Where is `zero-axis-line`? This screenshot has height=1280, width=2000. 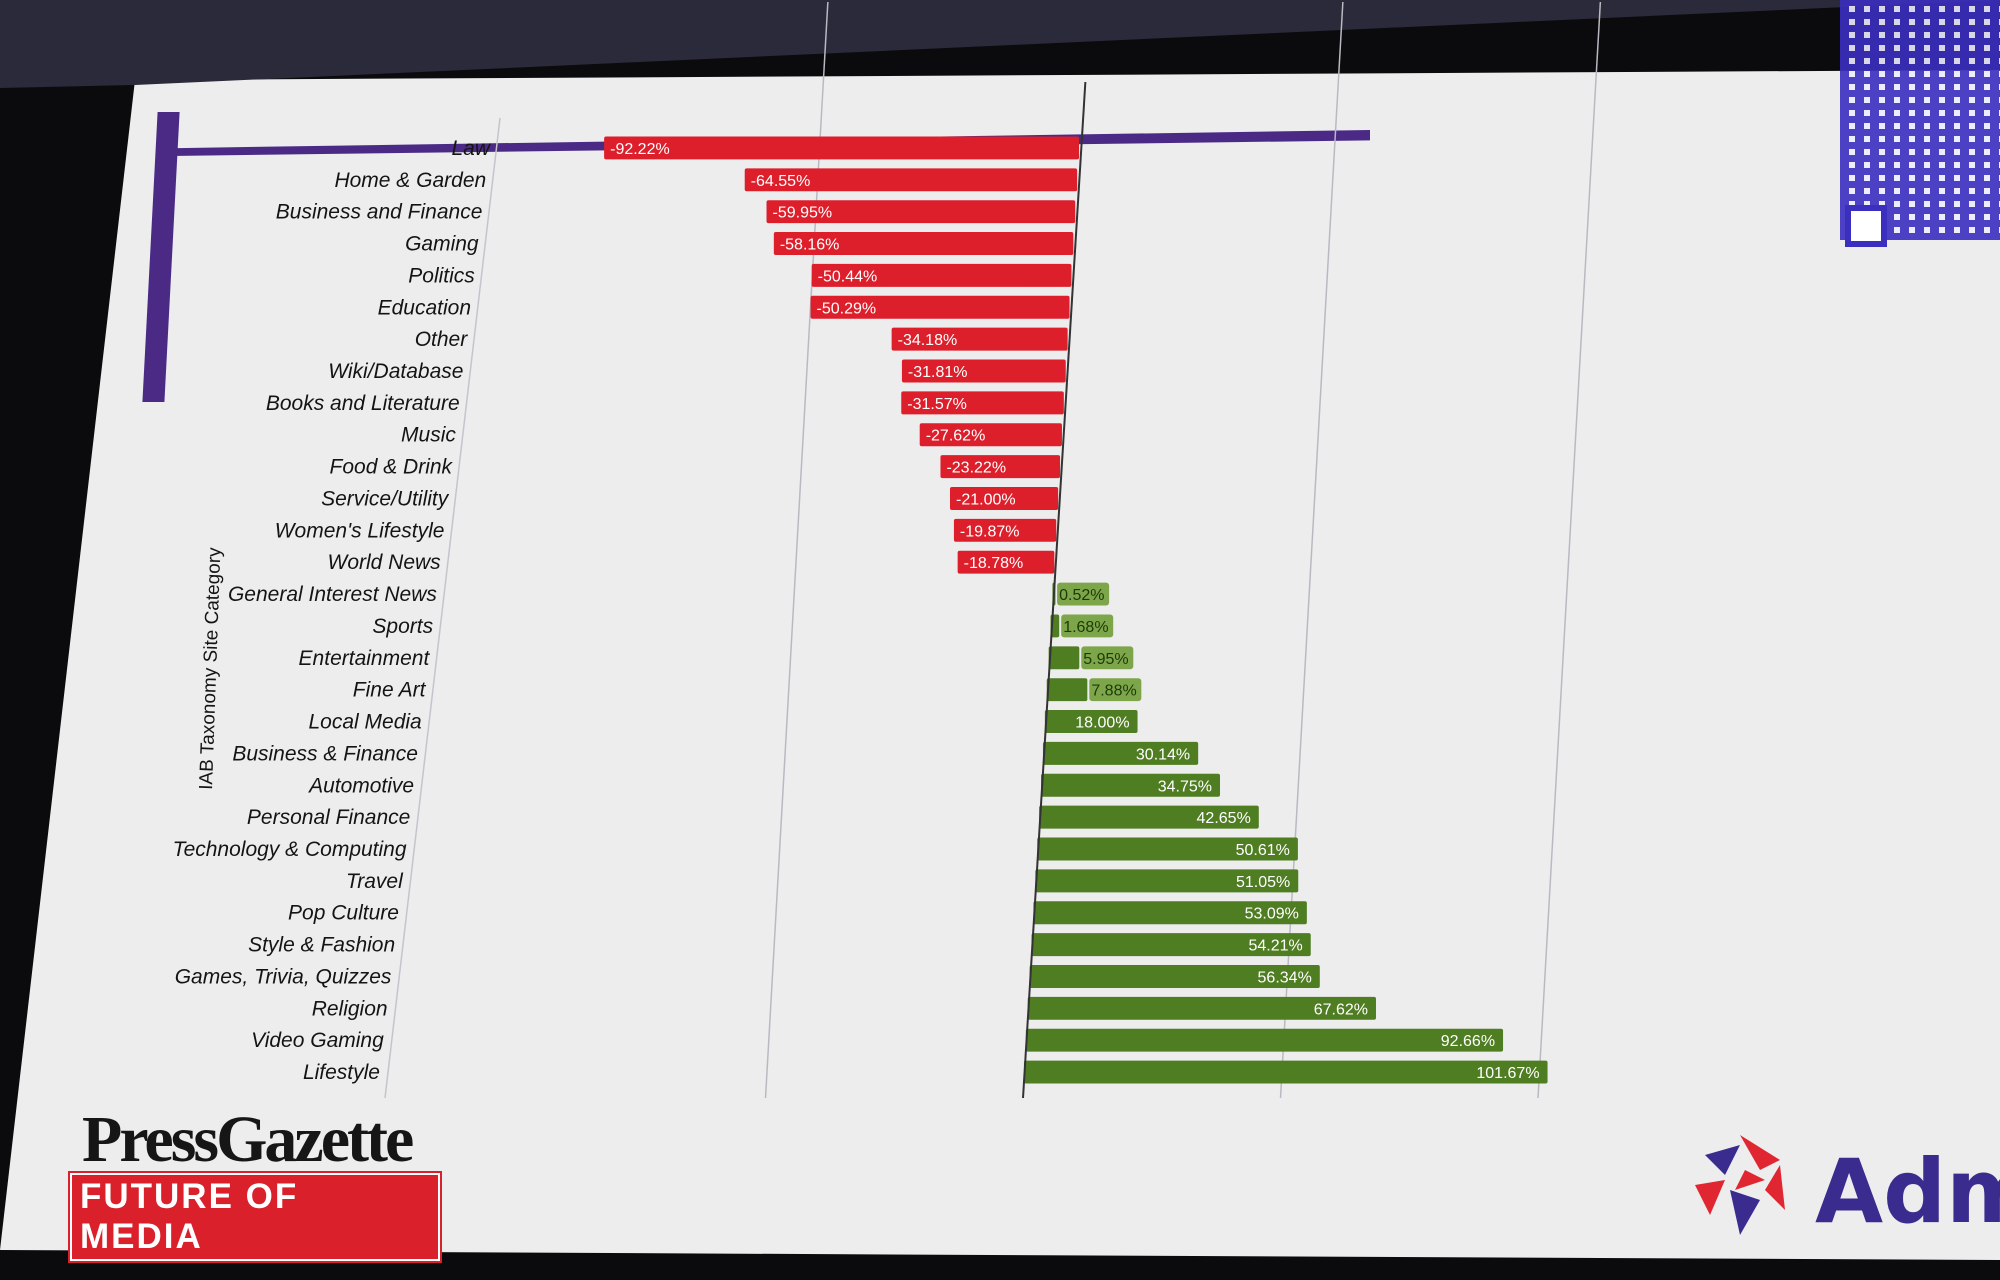
zero-axis-line is located at coordinates (1054, 590).